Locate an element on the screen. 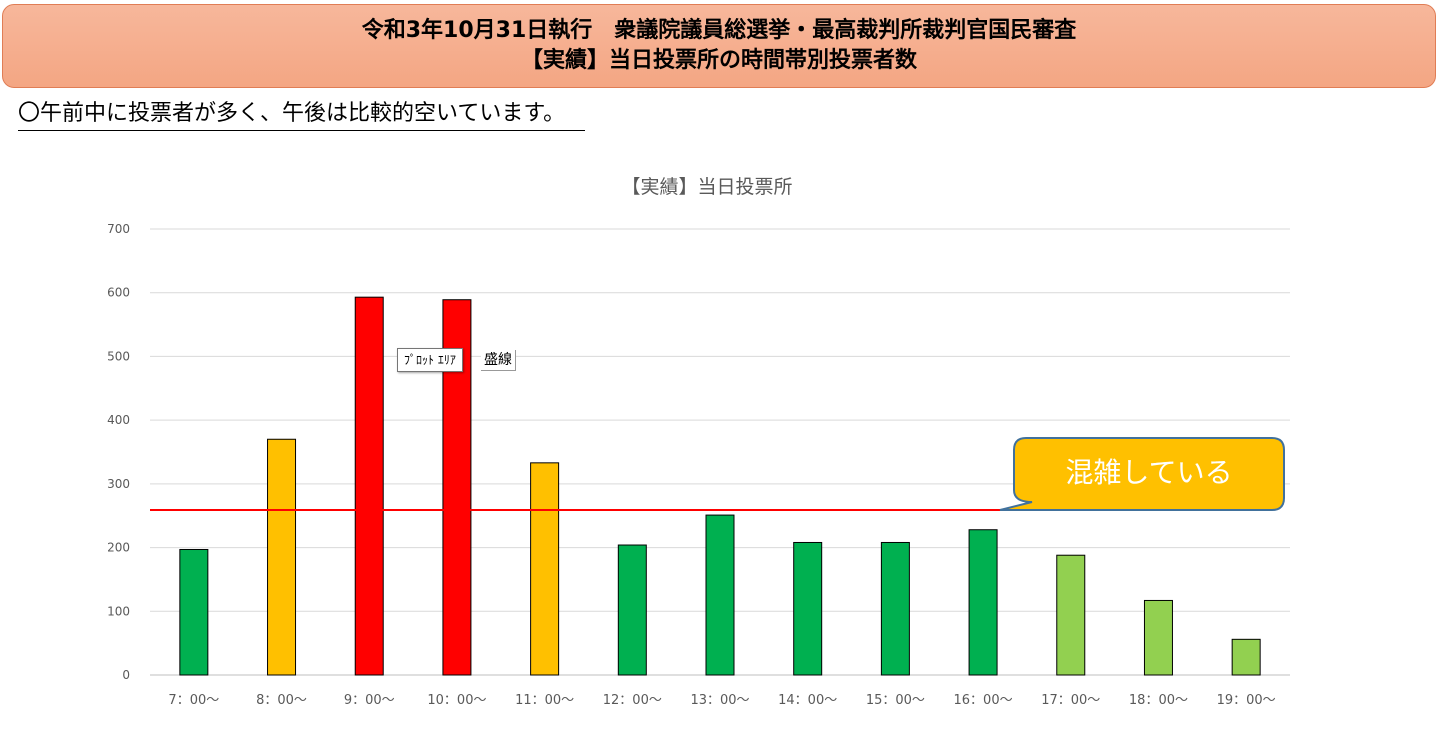 This screenshot has width=1440, height=732. x-tick-label: 14：00〜 is located at coordinates (807, 700).